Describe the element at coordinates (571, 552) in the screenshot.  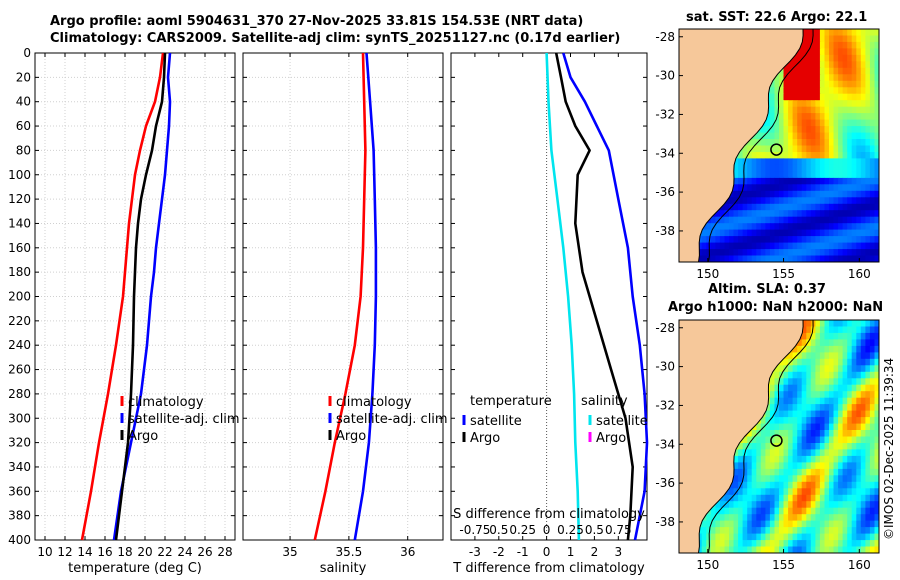
I see `x-tick-label: 1` at that location.